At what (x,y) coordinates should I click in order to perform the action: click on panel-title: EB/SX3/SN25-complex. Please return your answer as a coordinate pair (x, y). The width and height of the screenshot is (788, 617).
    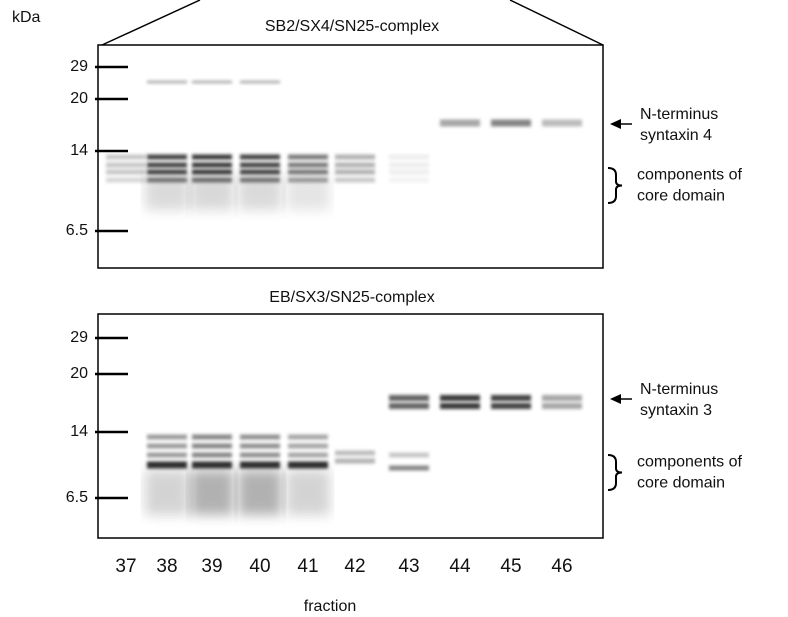
    Looking at the image, I should click on (351, 297).